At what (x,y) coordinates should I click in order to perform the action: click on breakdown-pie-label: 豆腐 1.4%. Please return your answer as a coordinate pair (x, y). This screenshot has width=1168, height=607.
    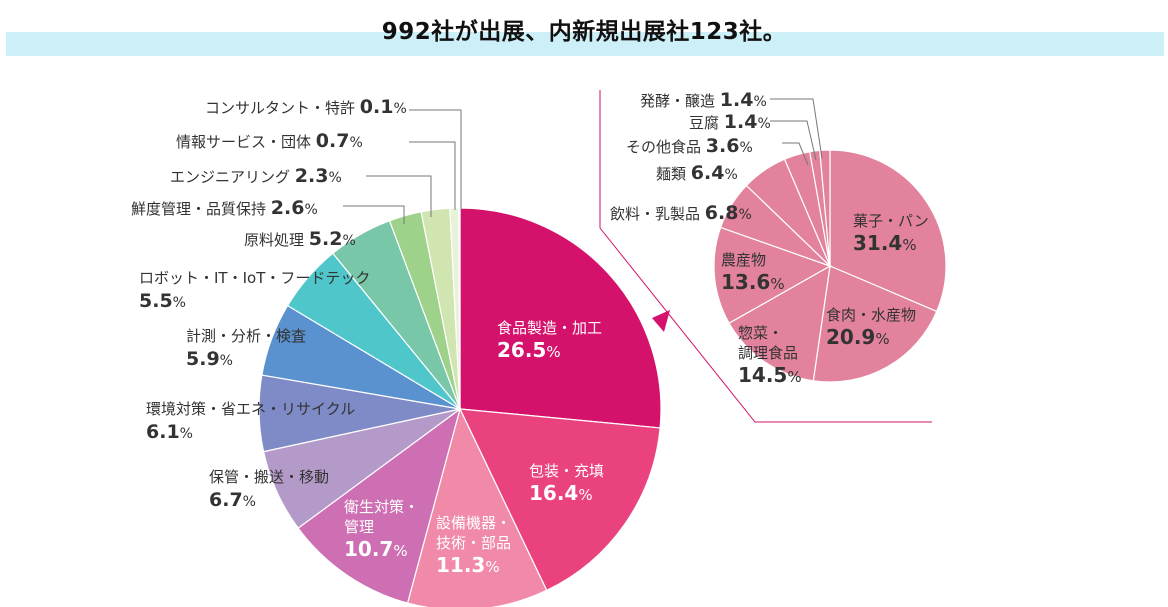
    Looking at the image, I should click on (730, 122).